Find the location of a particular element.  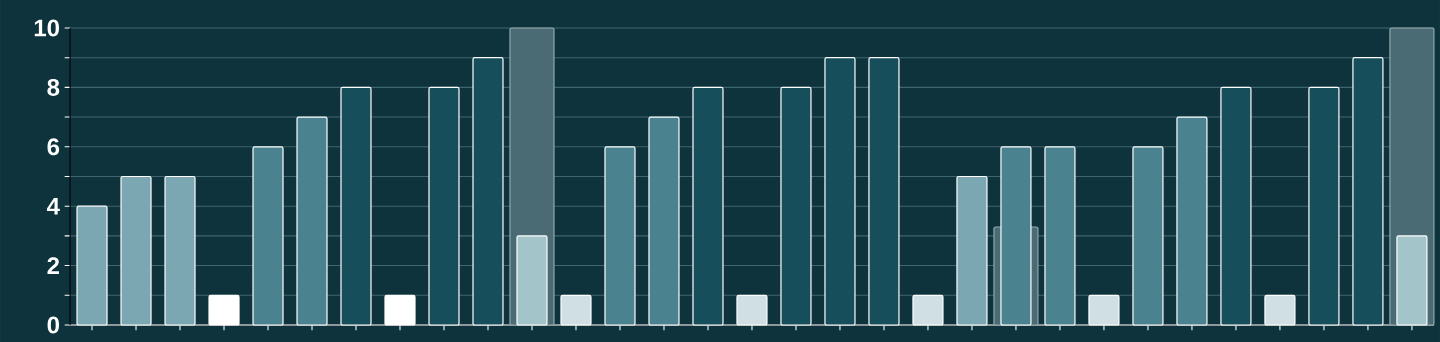

y-tick-label: 6 is located at coordinates (53, 147).